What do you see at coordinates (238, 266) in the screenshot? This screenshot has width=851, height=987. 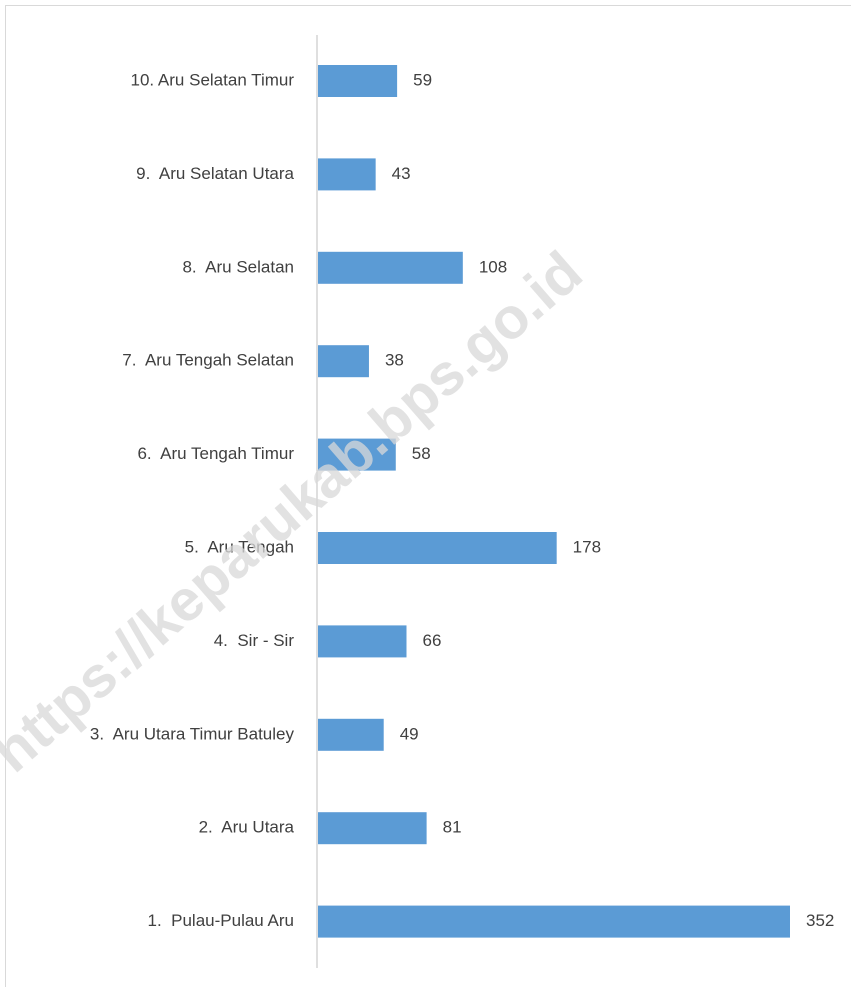 I see `category-label: 8. Aru Selatan` at bounding box center [238, 266].